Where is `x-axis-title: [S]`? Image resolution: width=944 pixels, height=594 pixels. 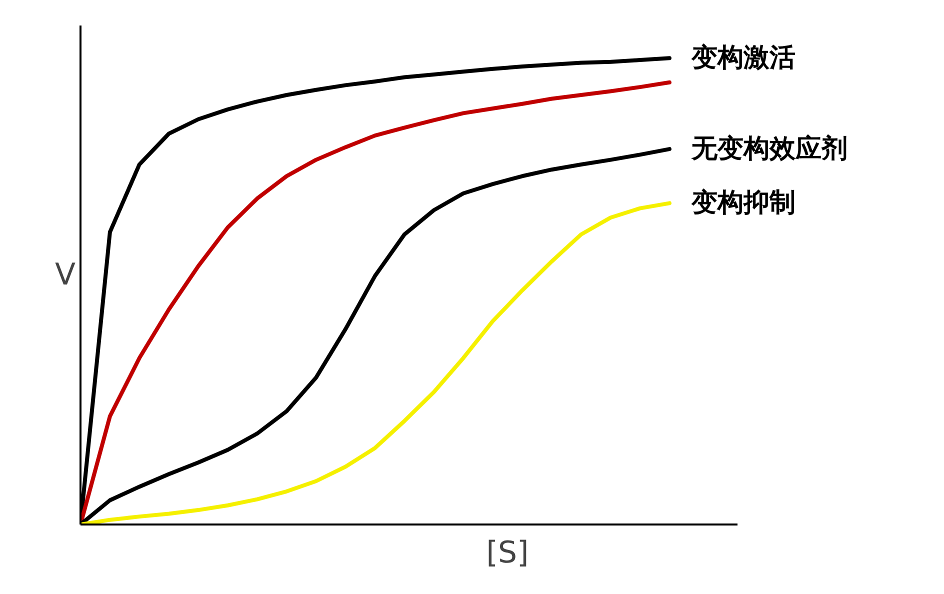 x-axis-title: [S] is located at coordinates (507, 553).